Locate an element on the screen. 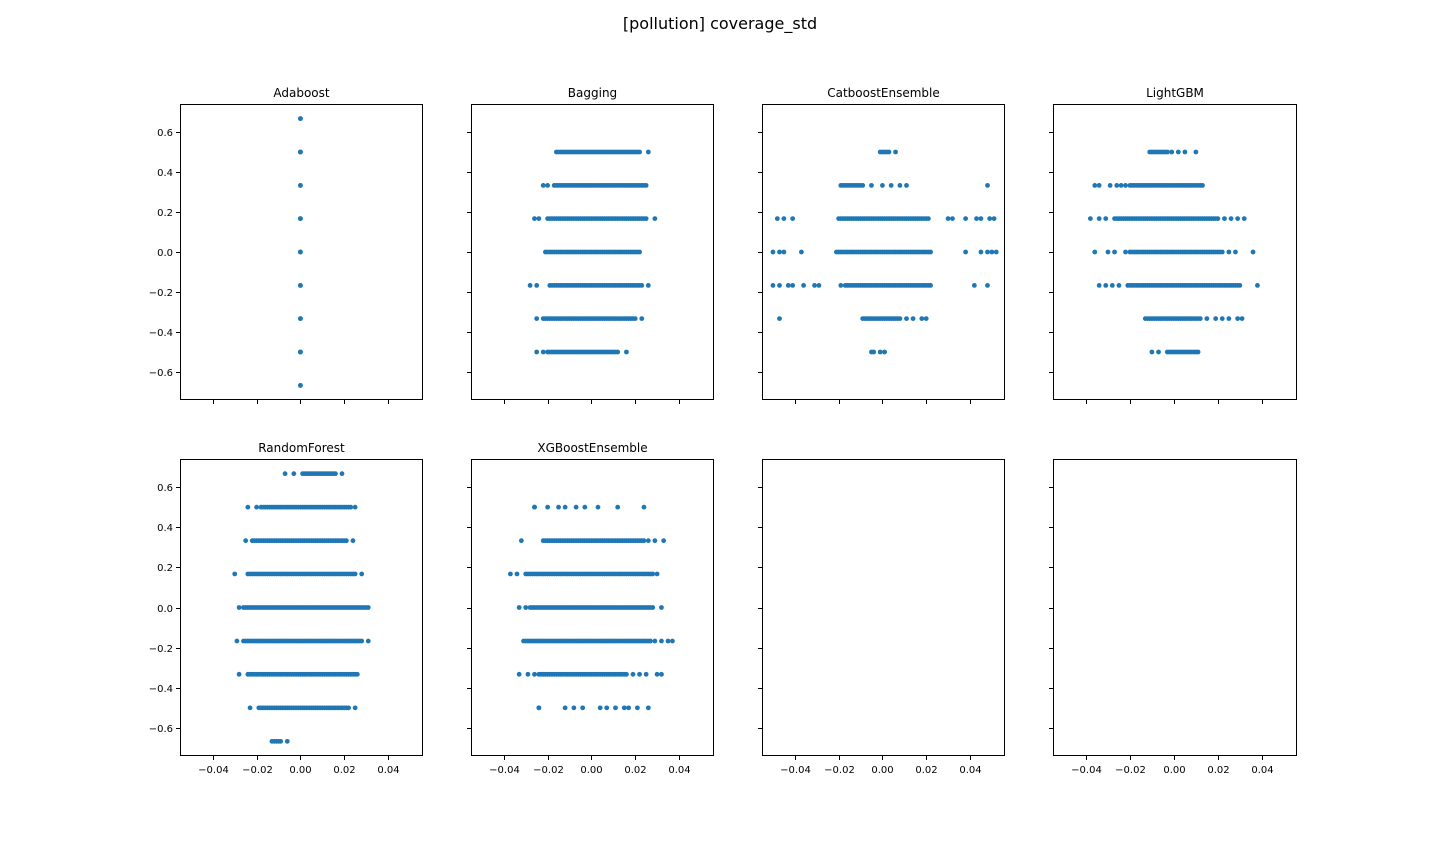 Image resolution: width=1440 pixels, height=864 pixels. panel-title: CatboostEnsemble is located at coordinates (883, 93).